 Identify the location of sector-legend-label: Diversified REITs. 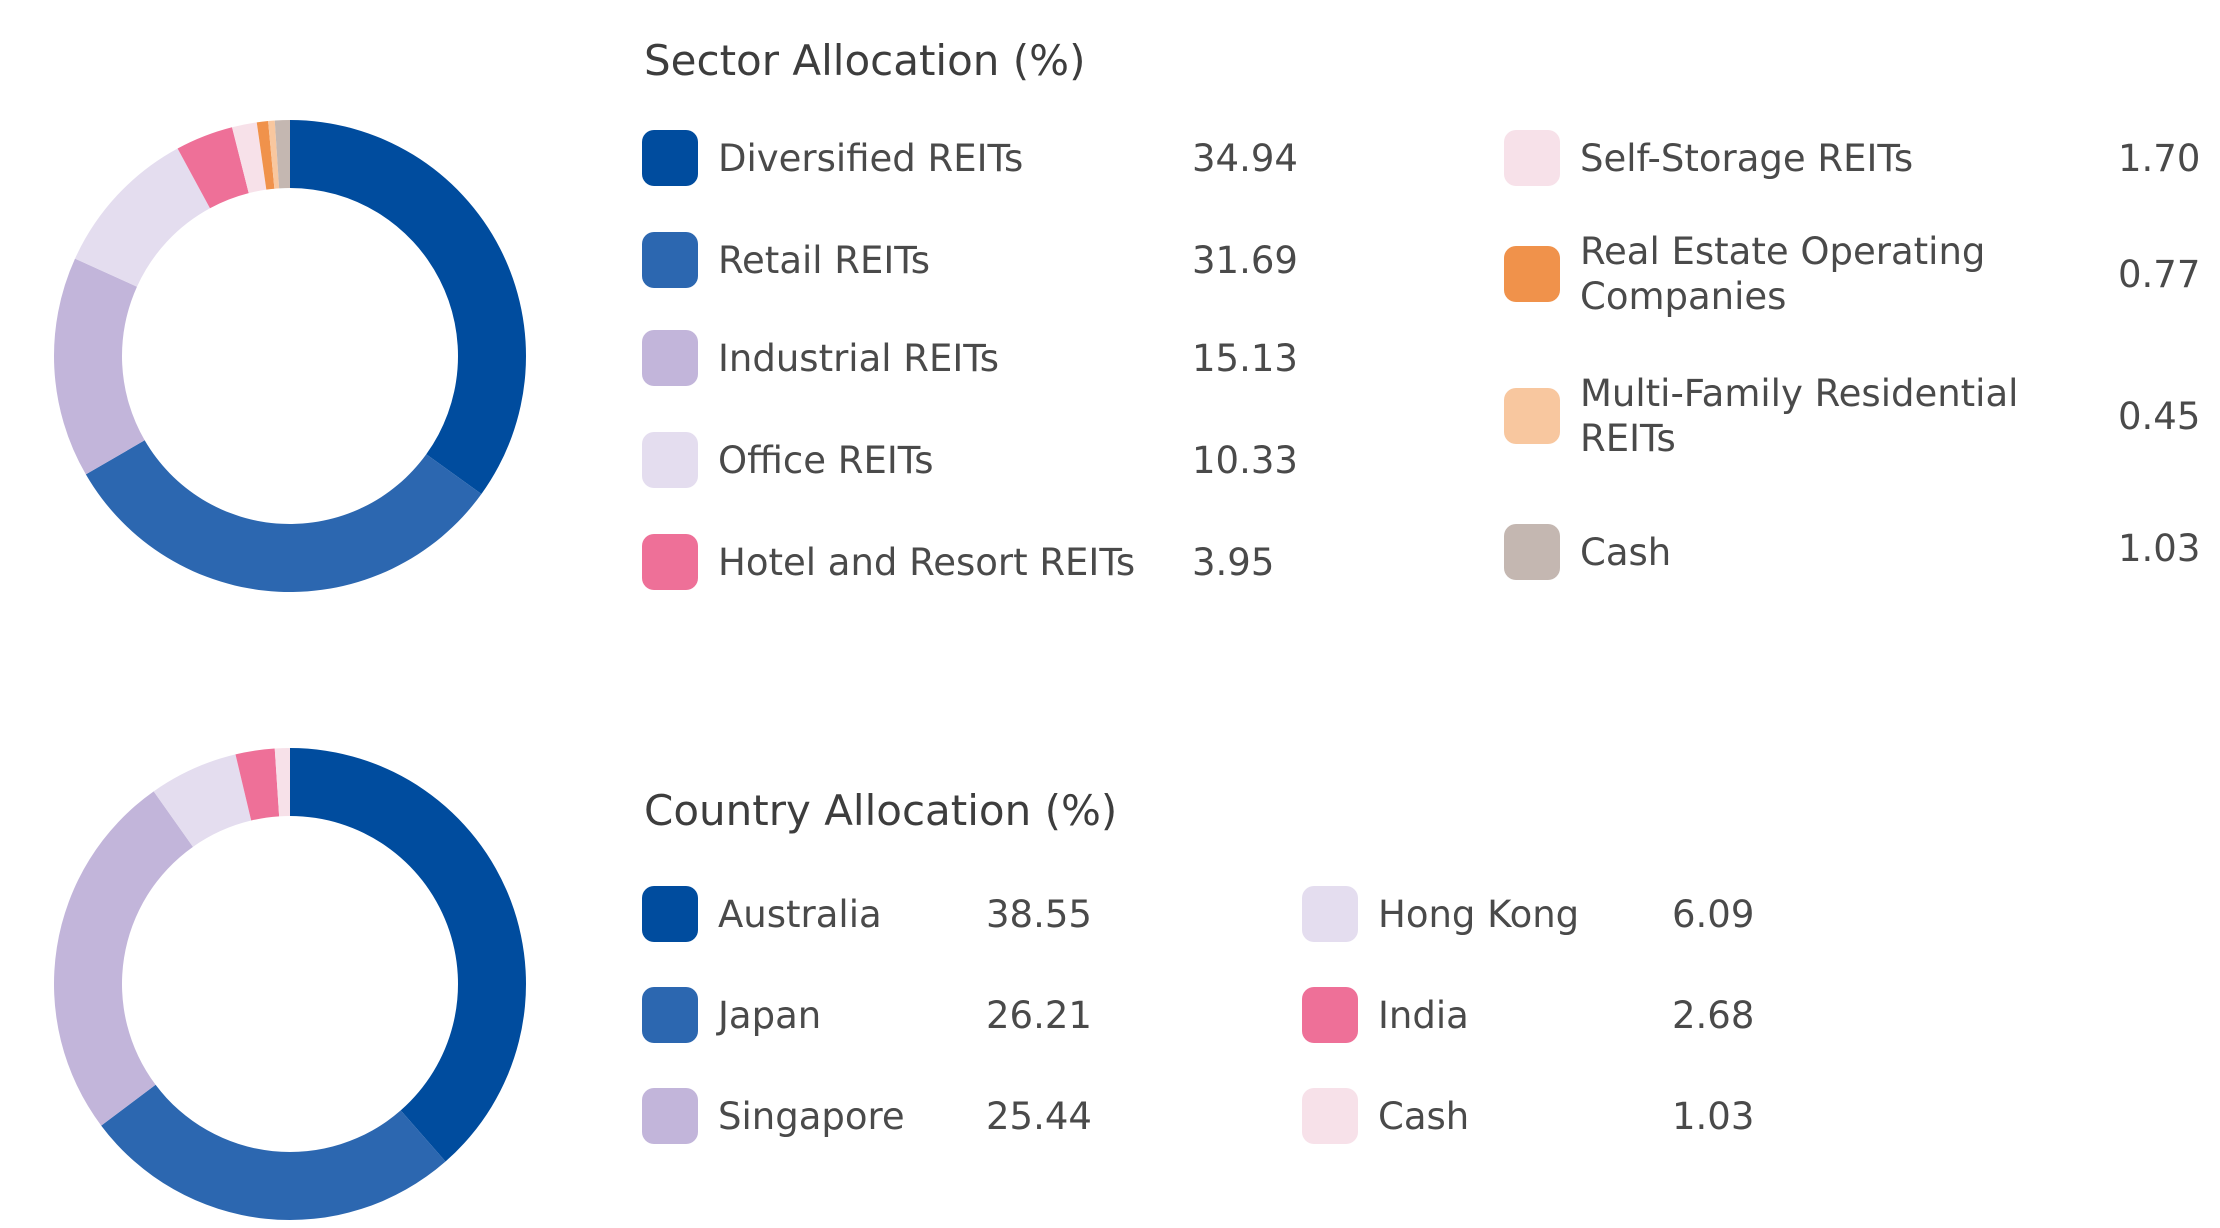
(870, 158).